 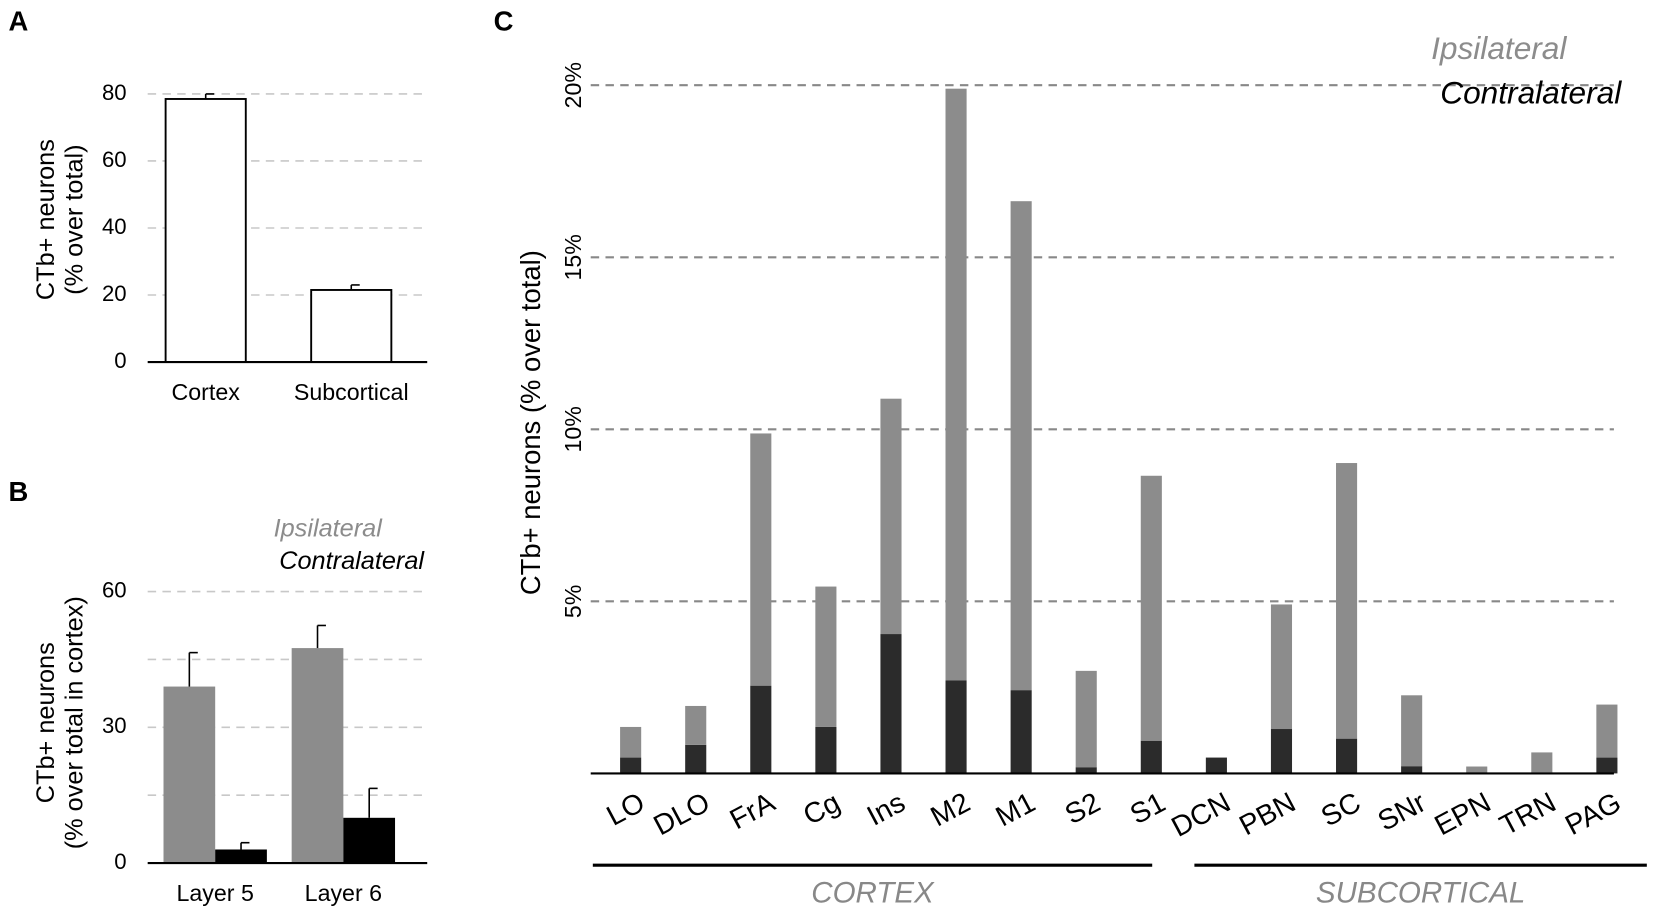 I want to click on x-tick-label: DCN, so click(x=1200, y=814).